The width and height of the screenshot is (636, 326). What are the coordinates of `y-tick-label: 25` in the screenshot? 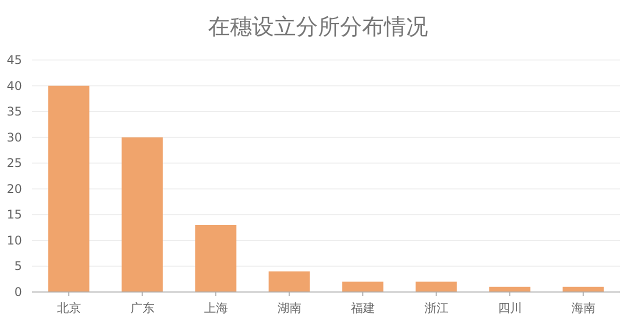 It's located at (14, 163).